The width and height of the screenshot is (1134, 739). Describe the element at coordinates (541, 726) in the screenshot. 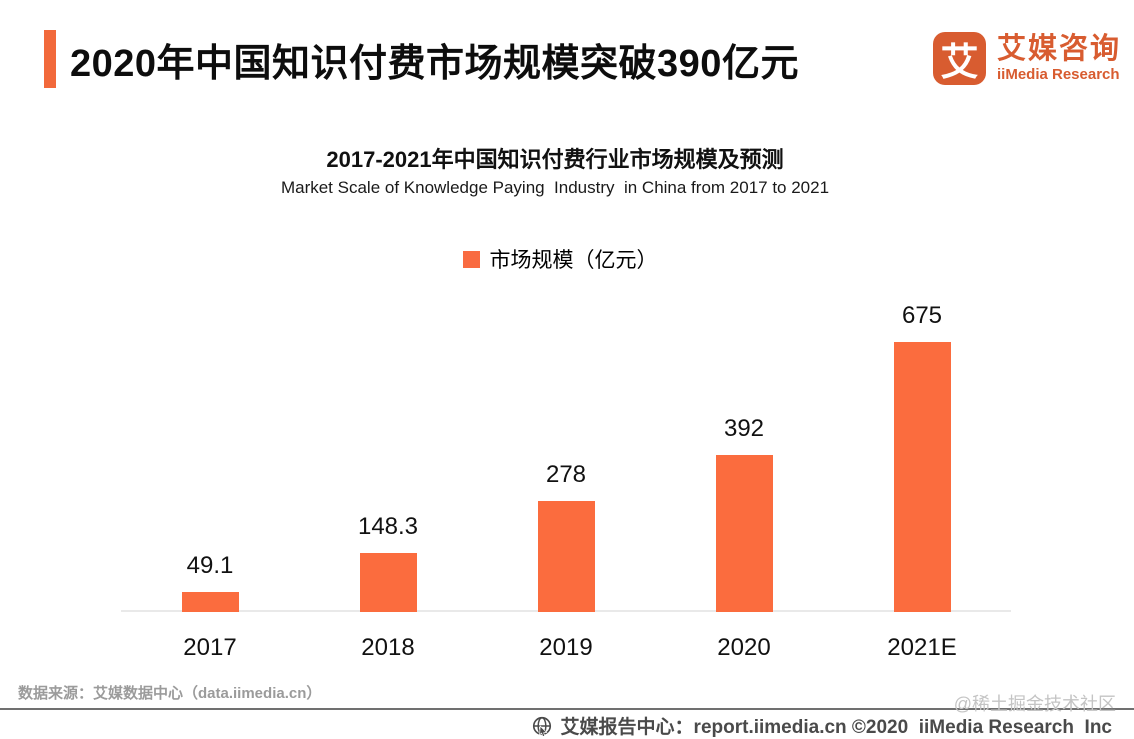

I see `globe-cursor-icon` at that location.